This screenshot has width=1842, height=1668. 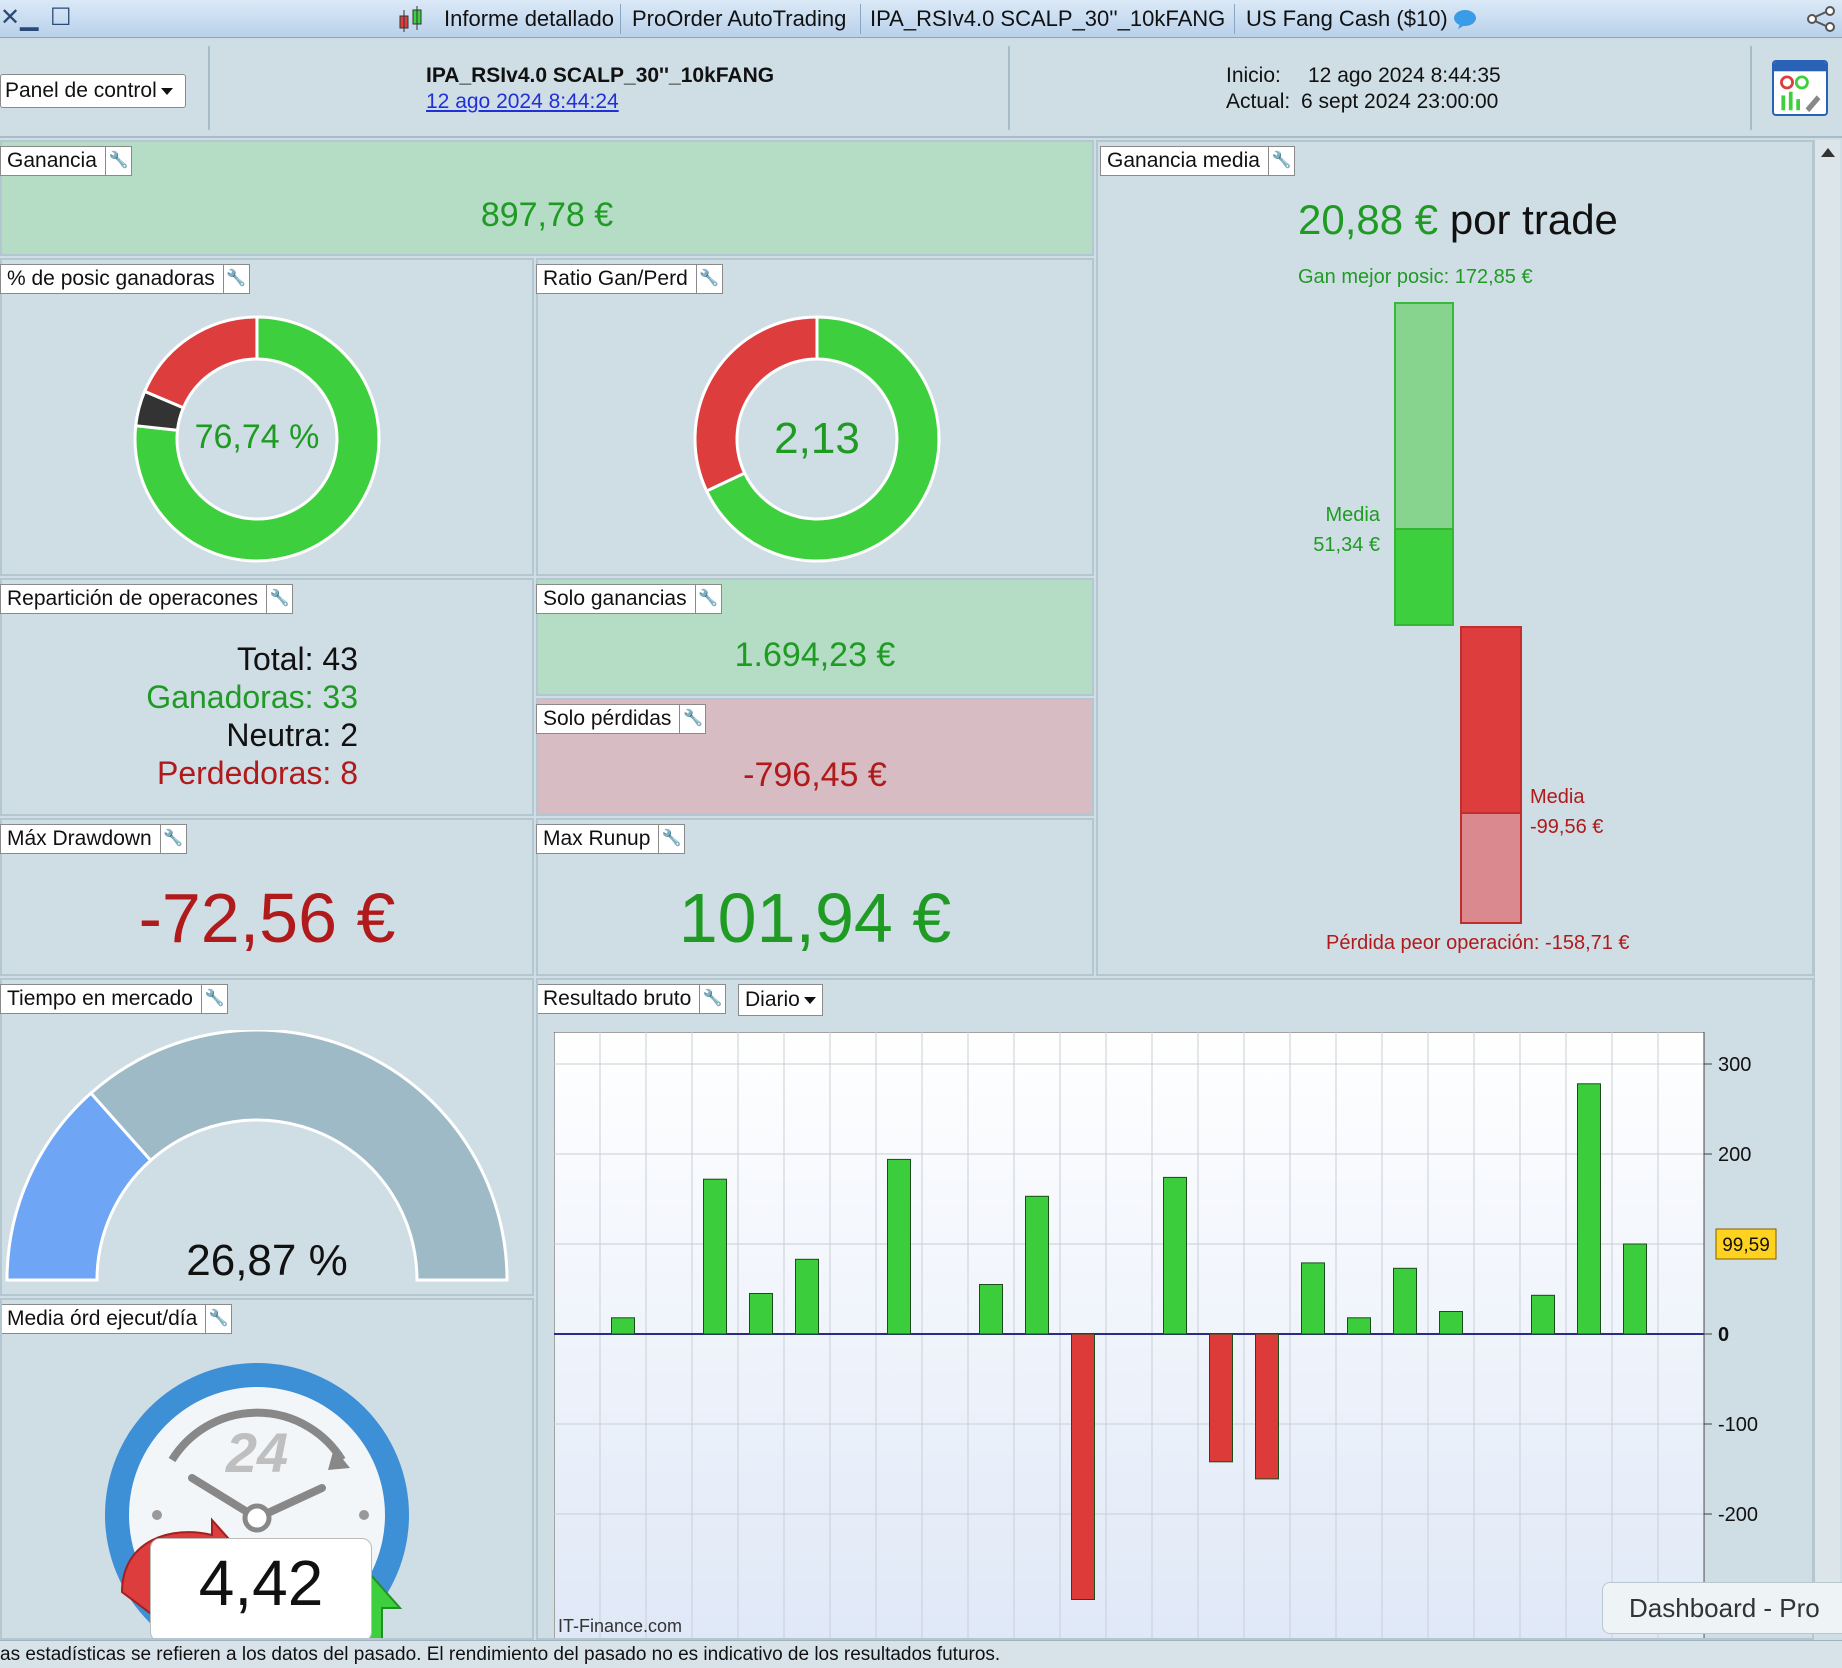 I want to click on tiempo-label-tab: Tiempo en mercado 🔧, so click(x=114, y=999).